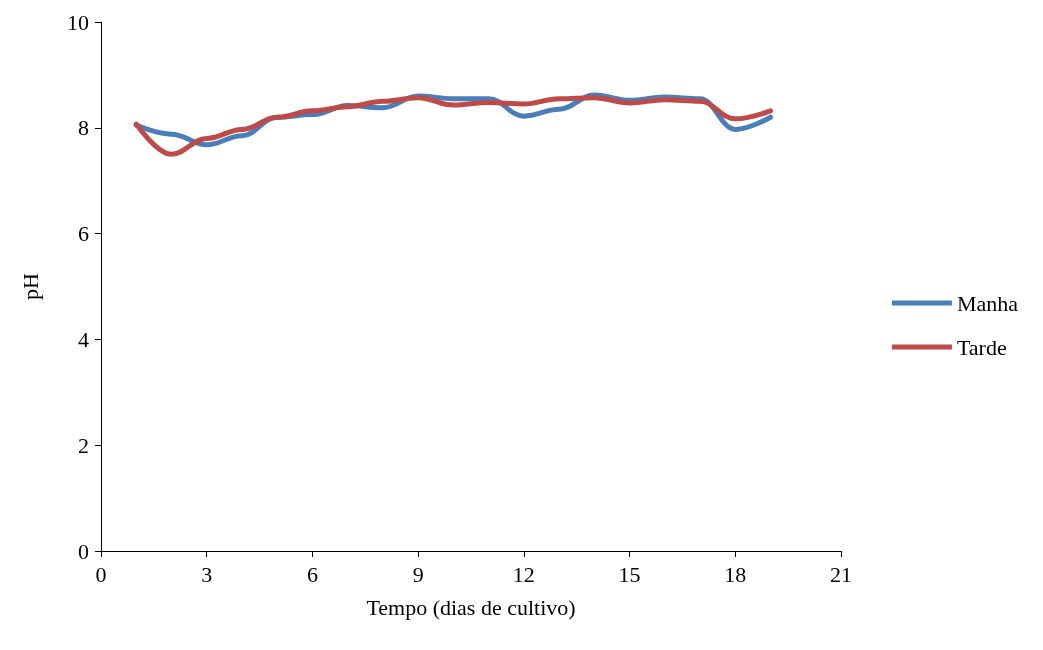 The height and width of the screenshot is (650, 1043). What do you see at coordinates (418, 574) in the screenshot?
I see `x-tick-label: 9` at bounding box center [418, 574].